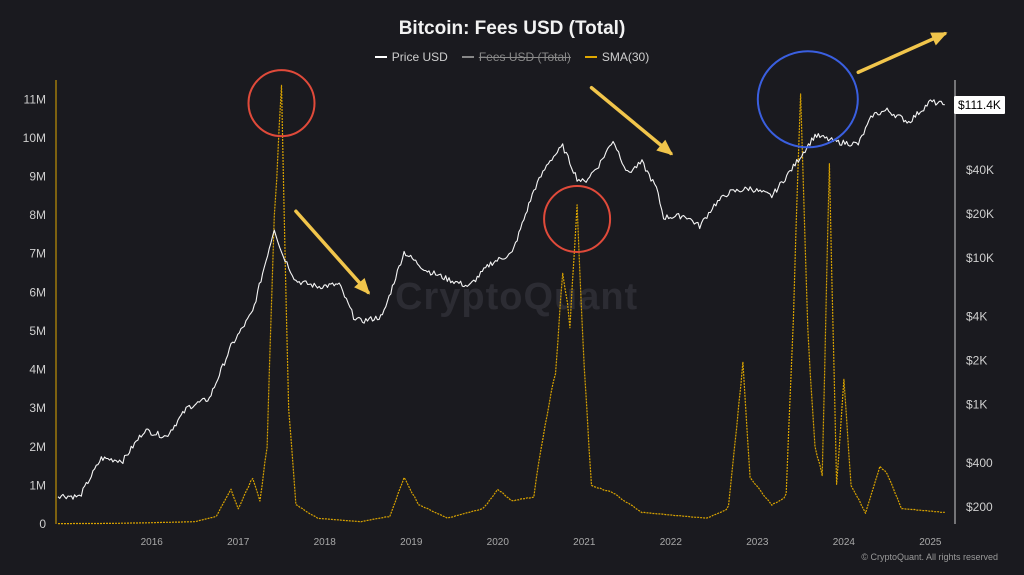 The image size is (1024, 575). What do you see at coordinates (671, 542) in the screenshot?
I see `x-tick-label: 2022` at bounding box center [671, 542].